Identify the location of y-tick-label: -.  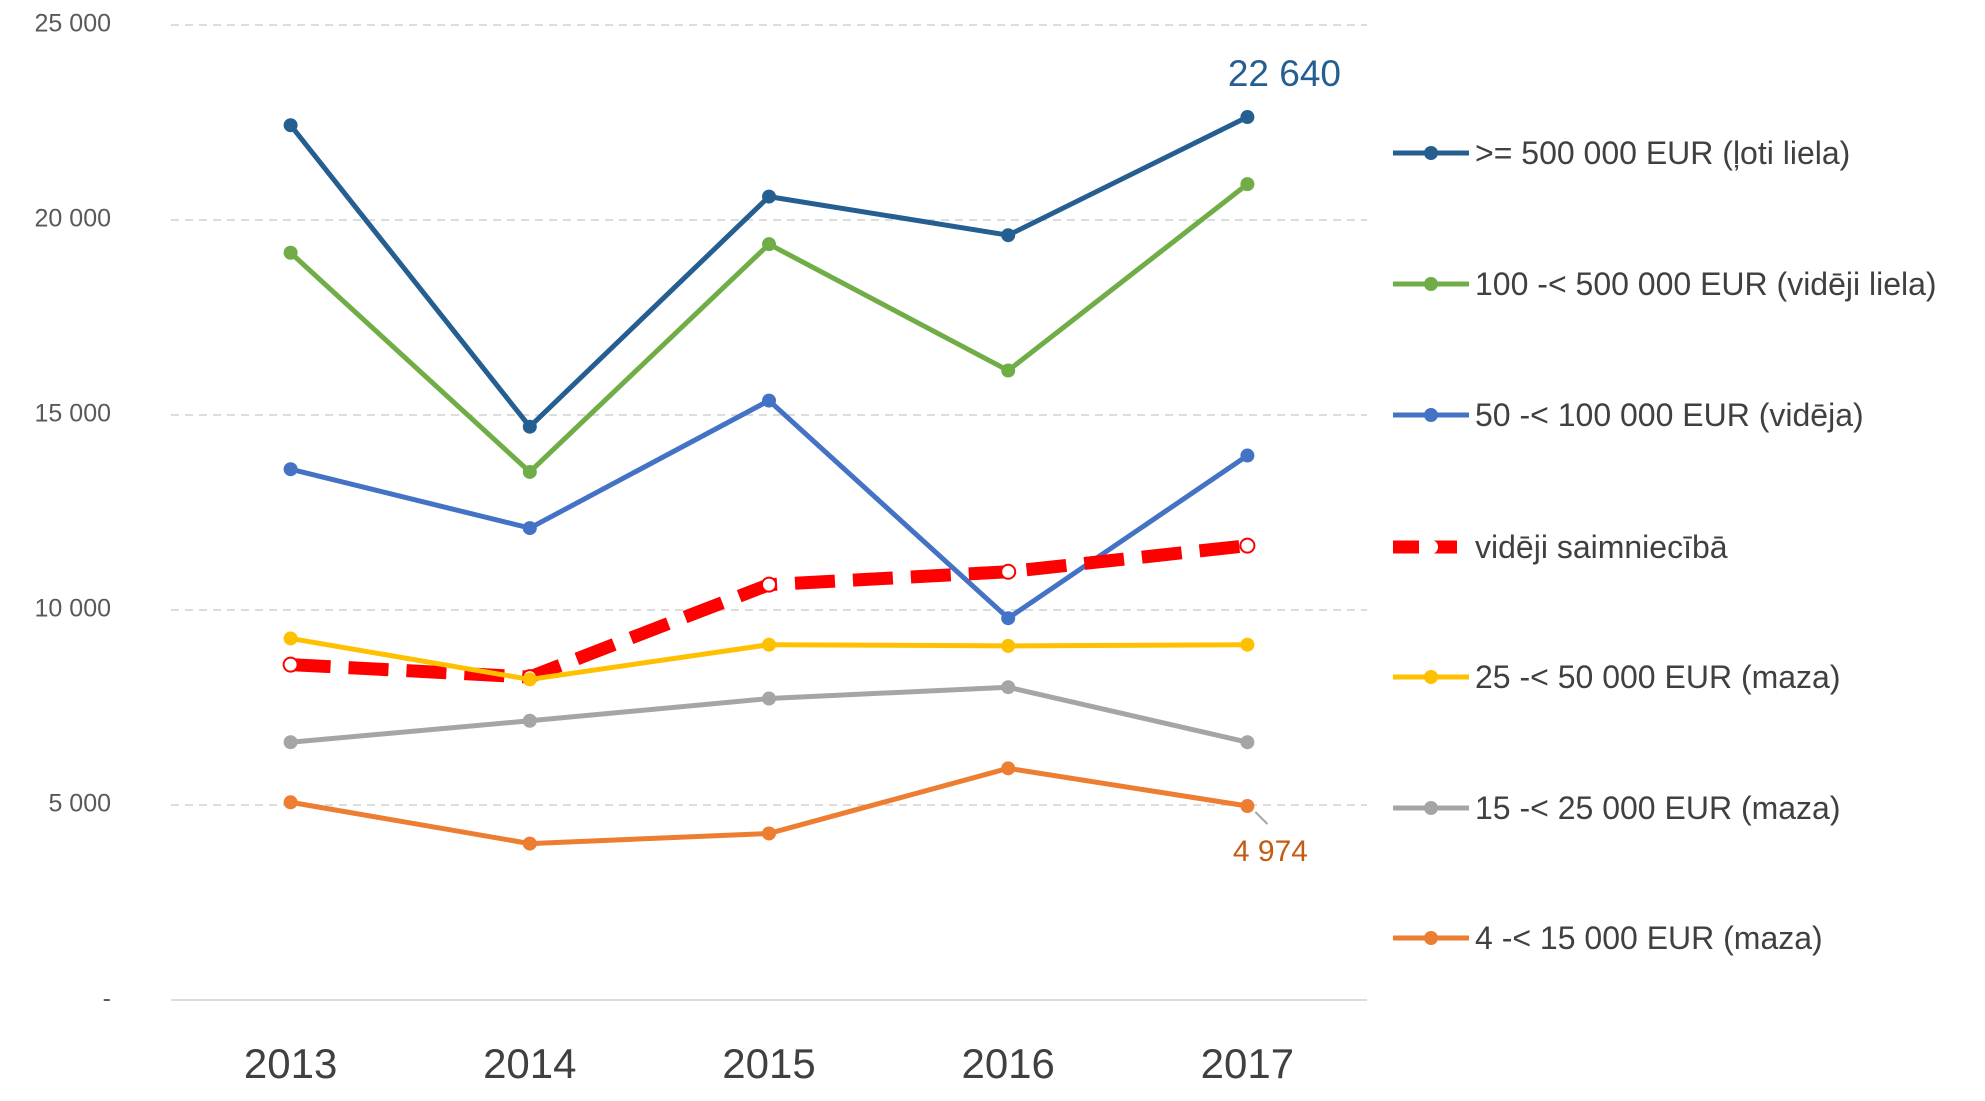
(107, 999).